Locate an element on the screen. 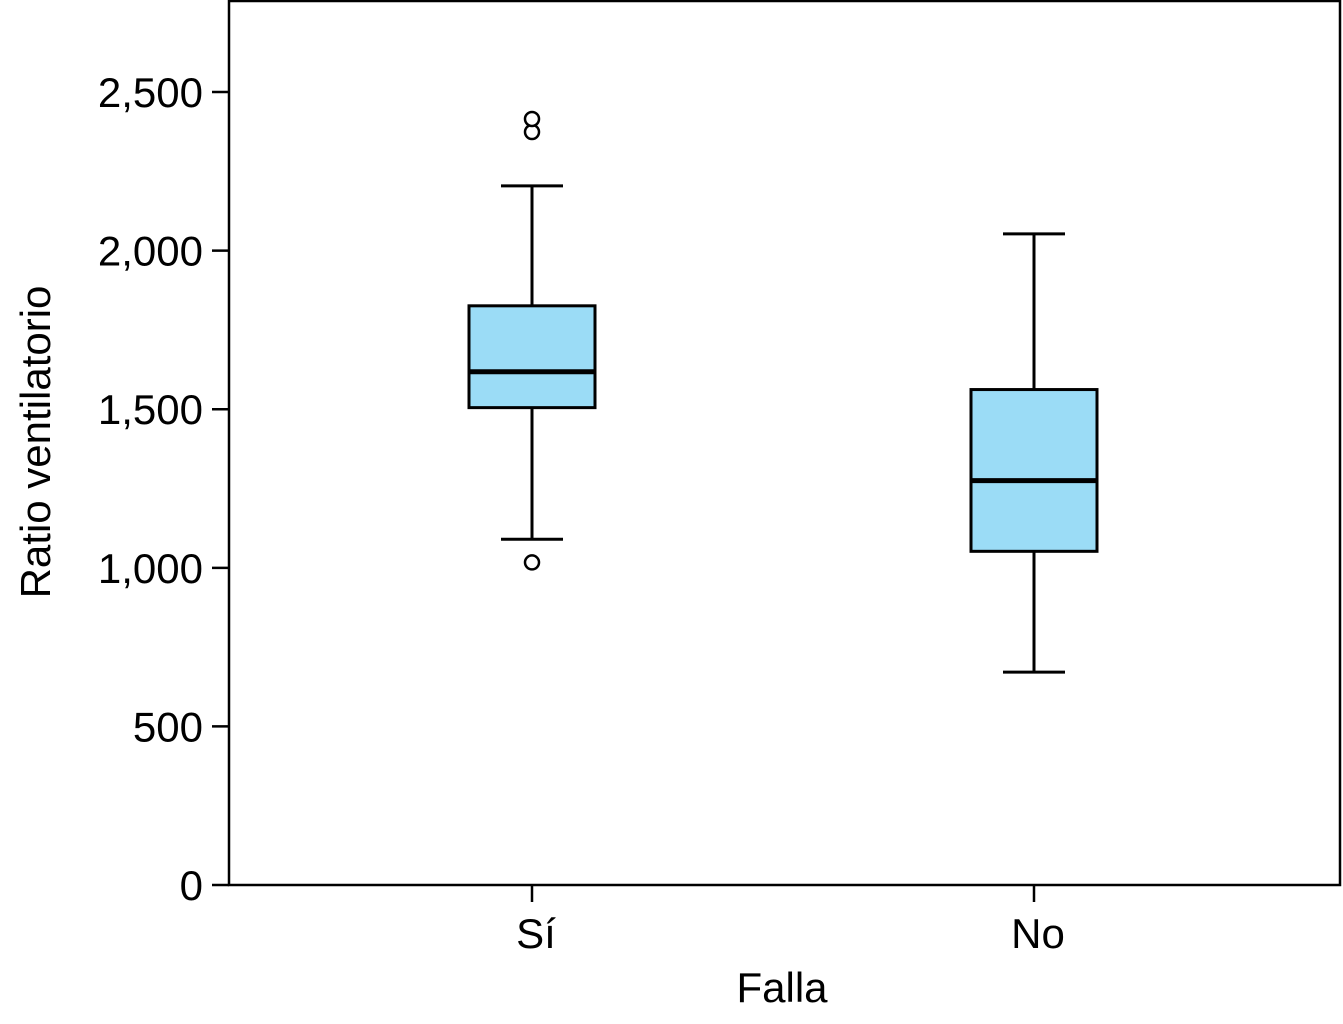  y-tick-label: 2,500 is located at coordinates (150, 92).